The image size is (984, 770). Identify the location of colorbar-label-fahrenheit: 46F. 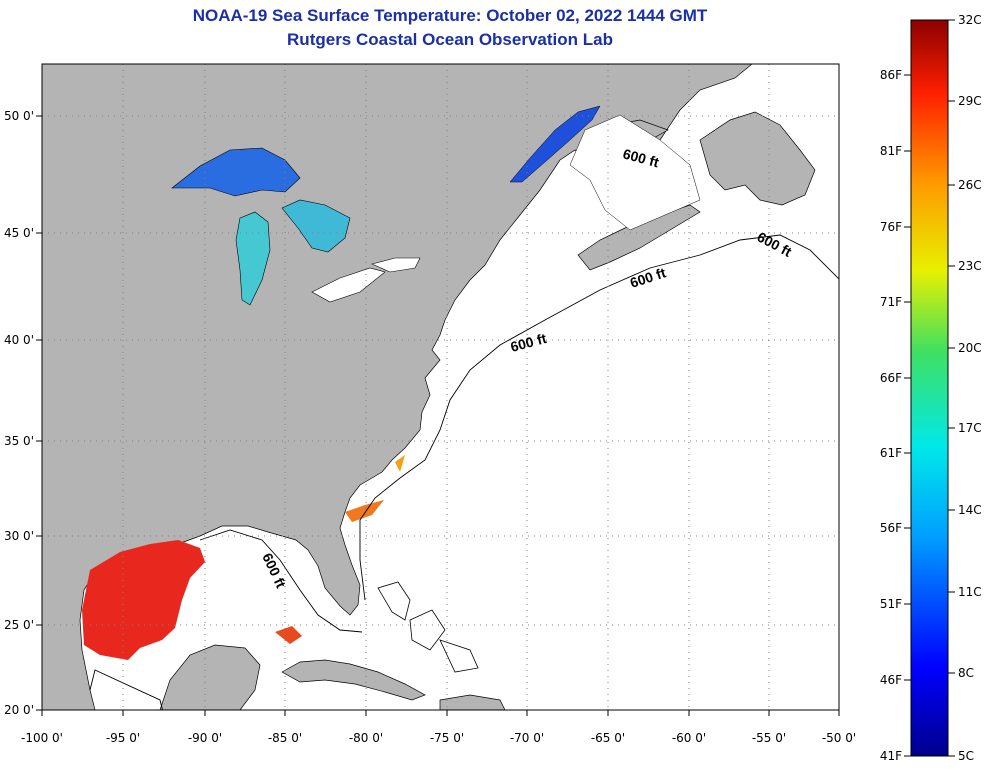
(891, 680).